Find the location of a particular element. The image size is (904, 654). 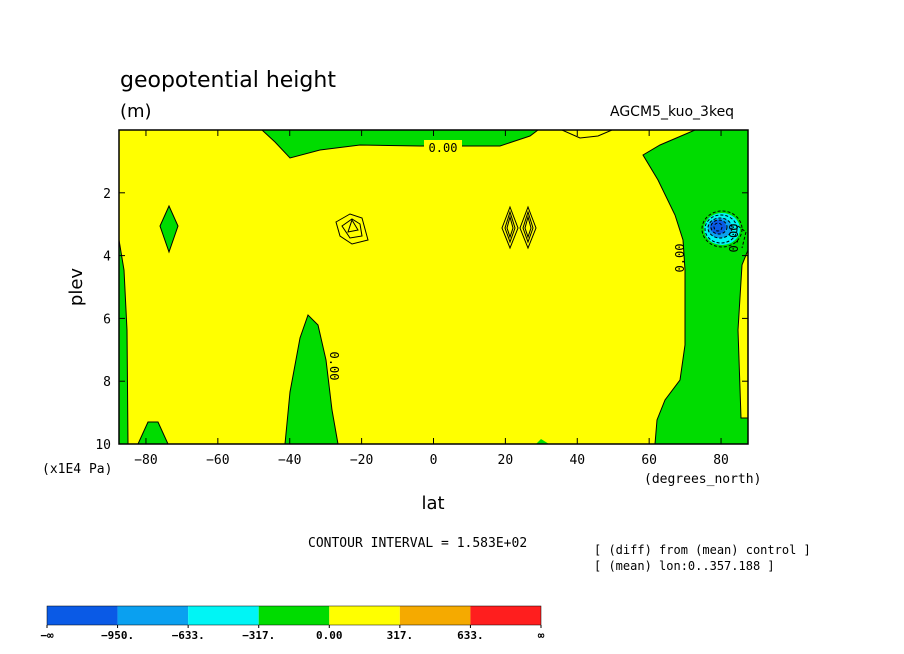

x-tick-label: −60 is located at coordinates (217, 460).